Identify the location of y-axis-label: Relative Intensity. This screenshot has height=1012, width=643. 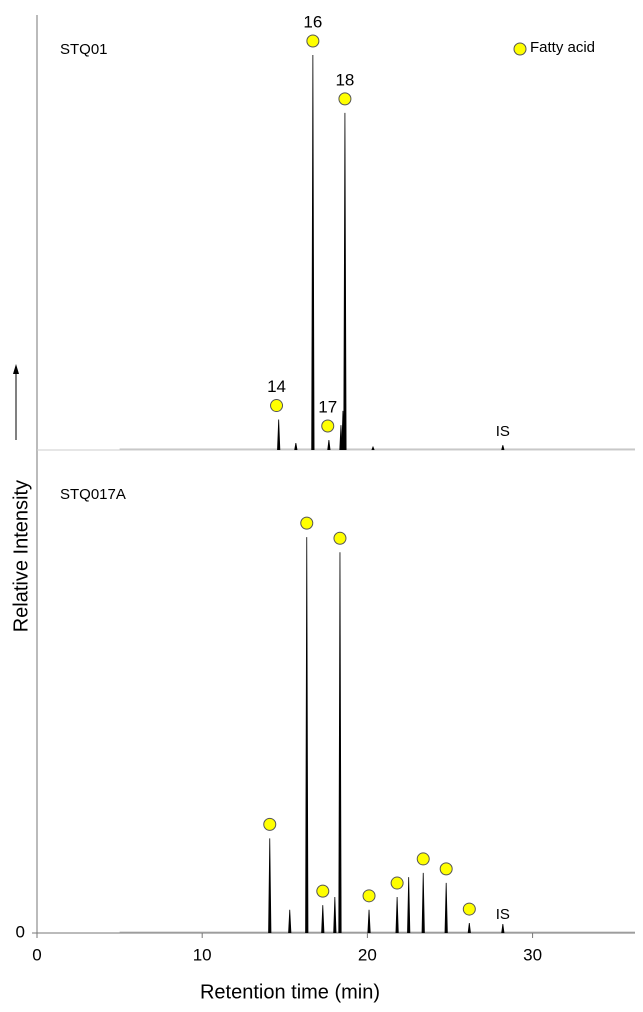
(21, 556).